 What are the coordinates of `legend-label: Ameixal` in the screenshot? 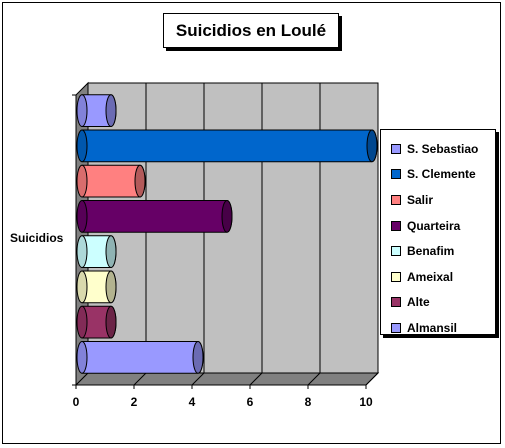 It's located at (430, 276).